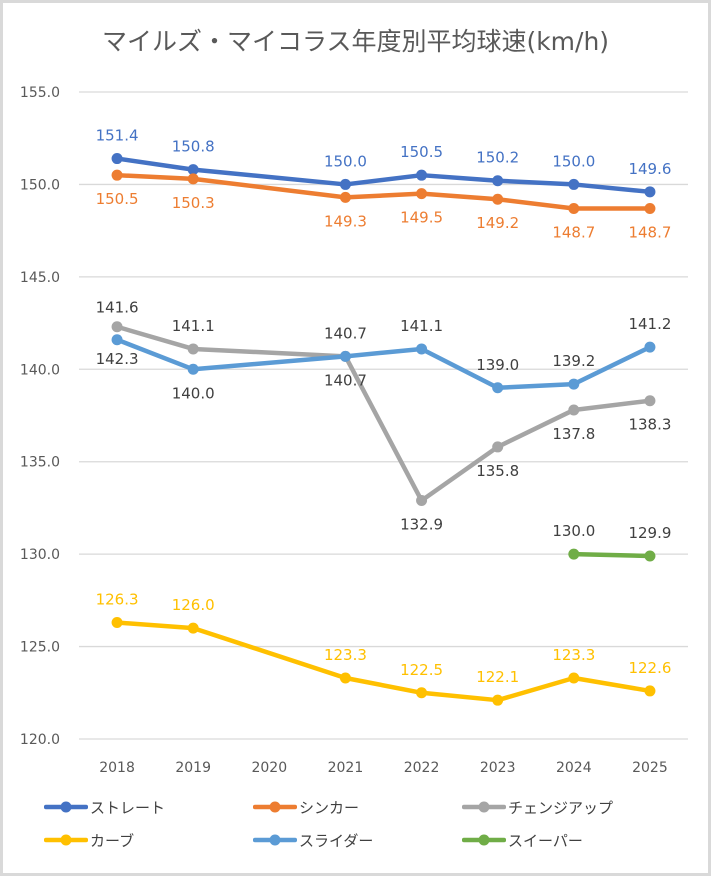 This screenshot has height=876, width=711. Describe the element at coordinates (649, 425) in the screenshot. I see `data-label: 138.3` at that location.